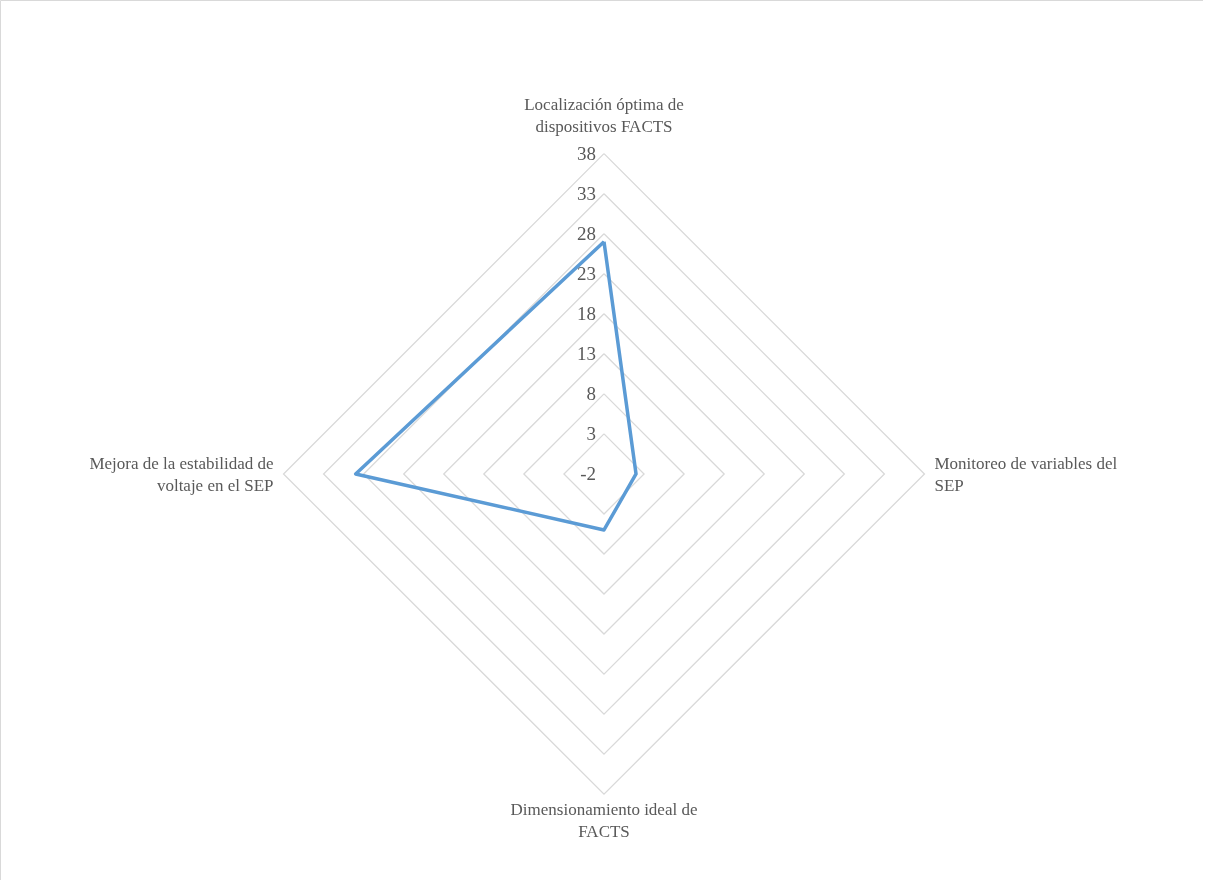 The height and width of the screenshot is (882, 1205). What do you see at coordinates (586, 313) in the screenshot?
I see `y-tick-label: 18` at bounding box center [586, 313].